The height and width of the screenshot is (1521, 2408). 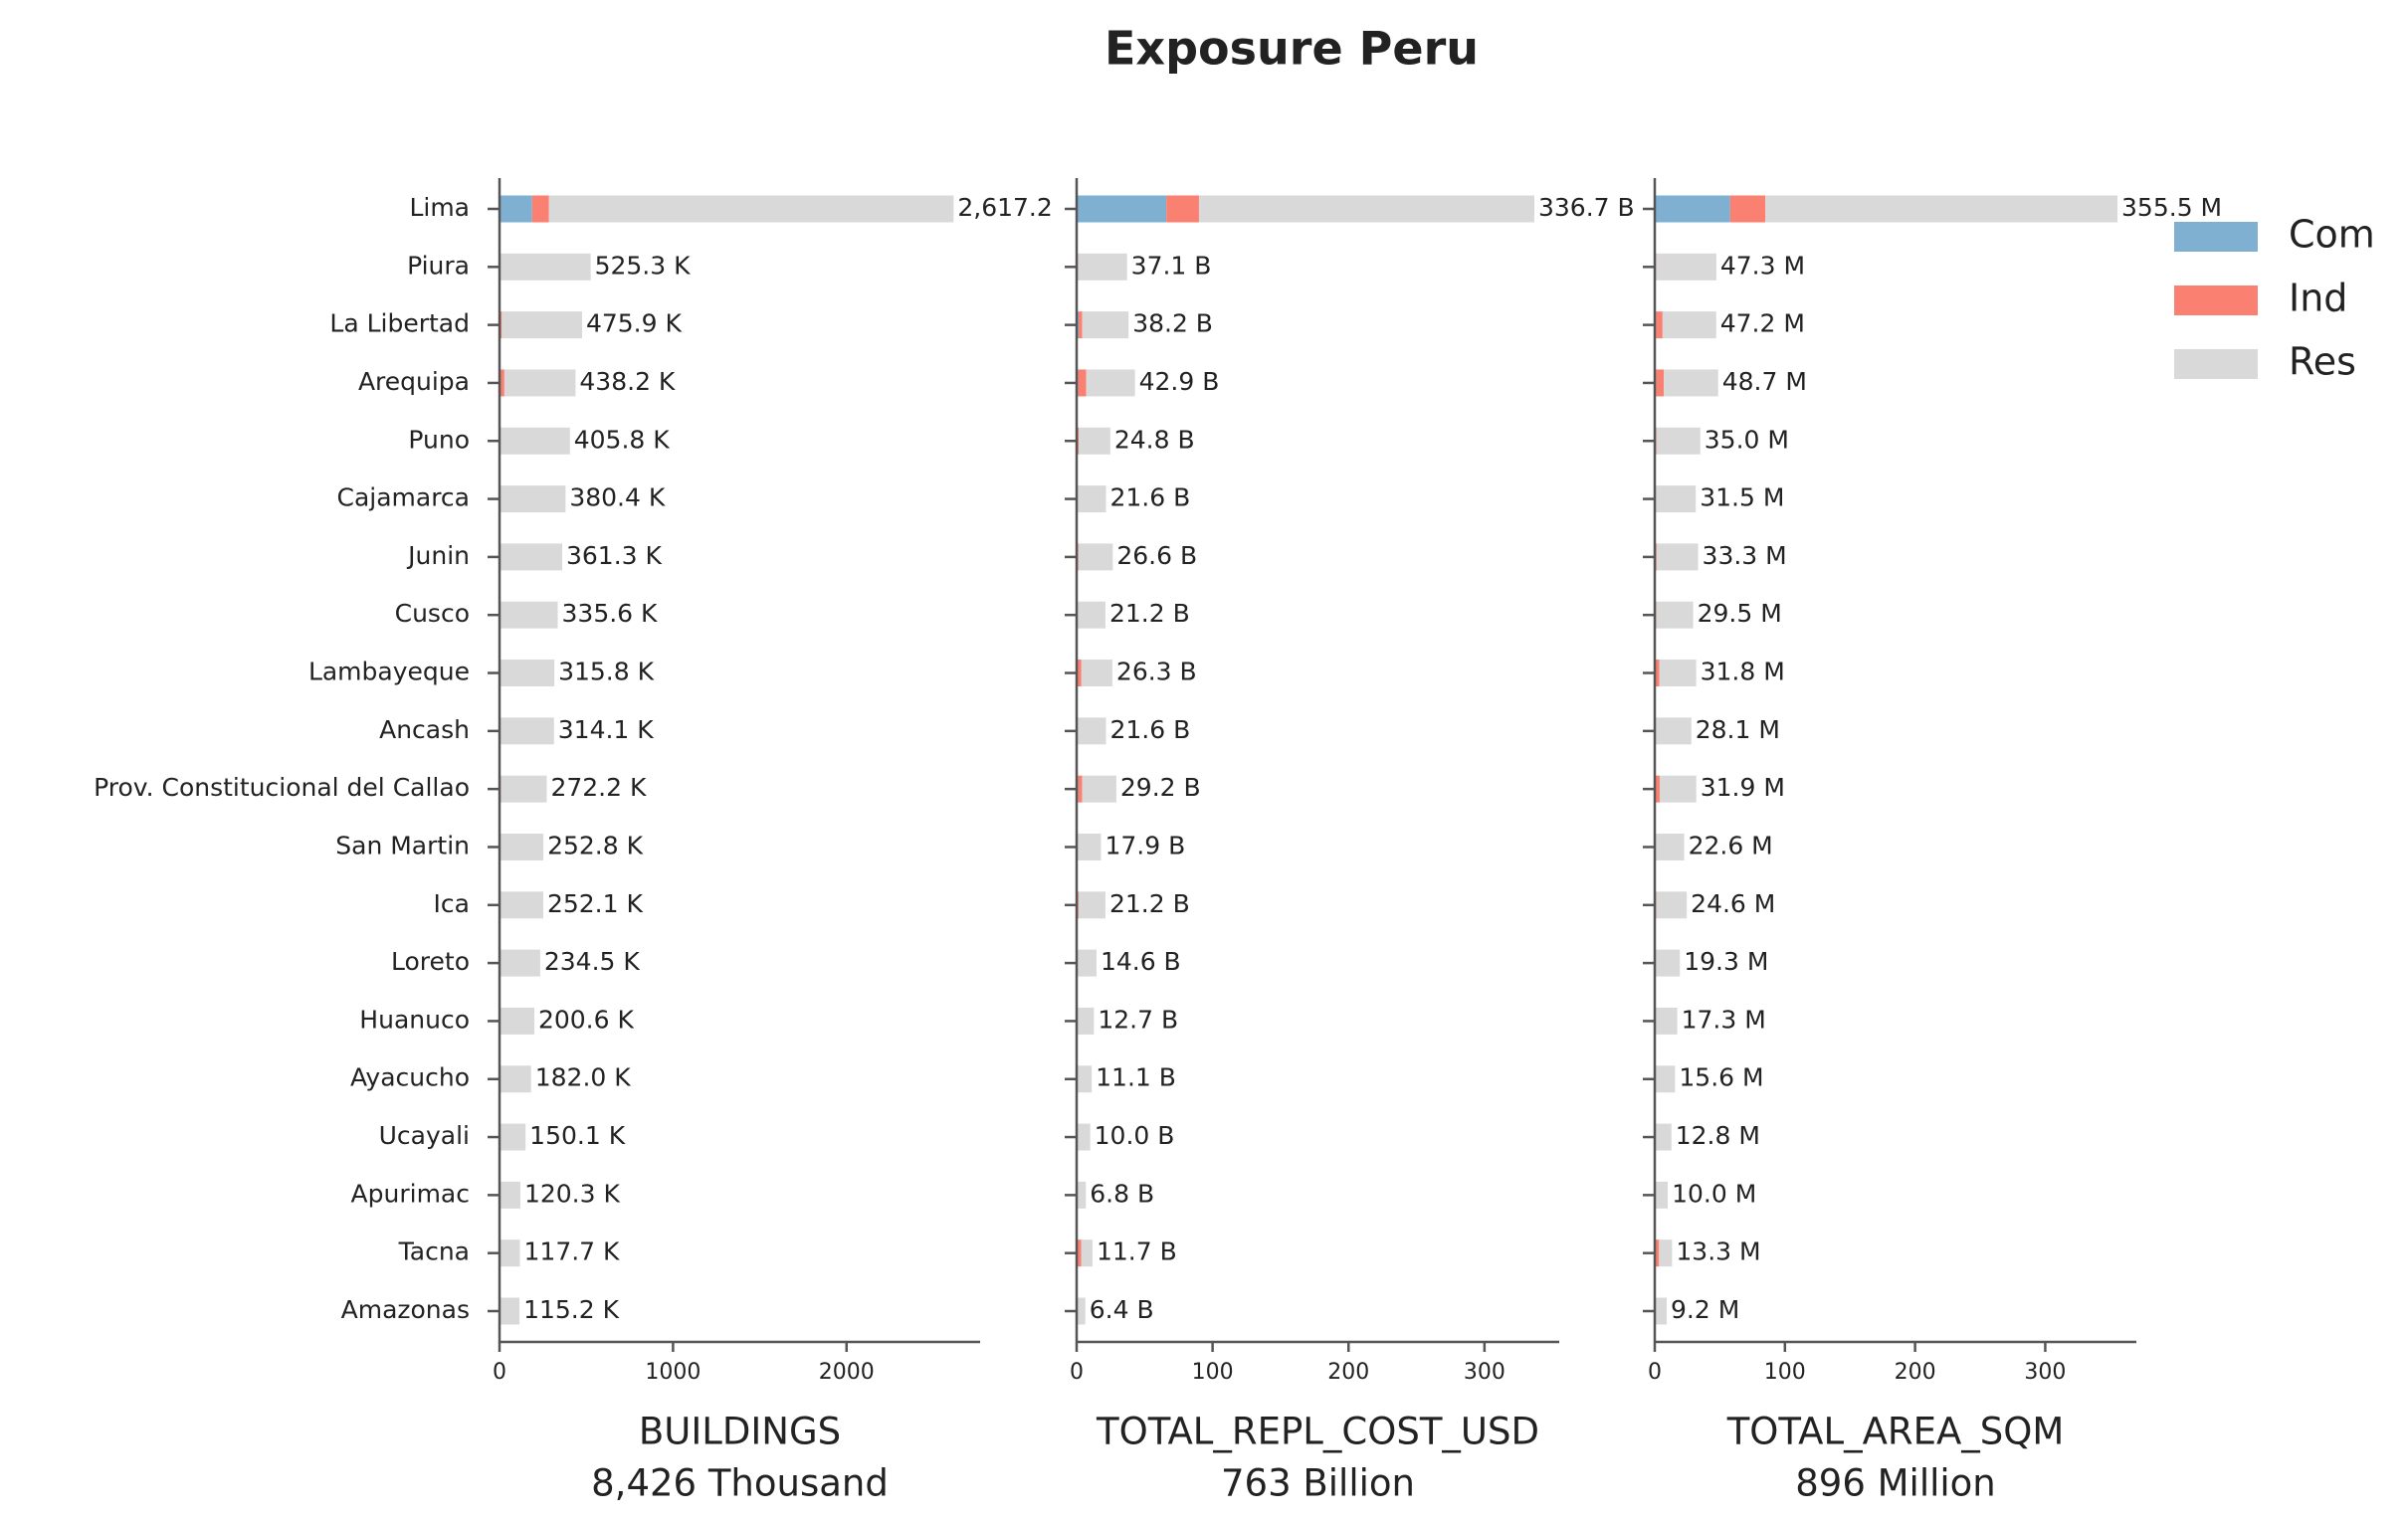 What do you see at coordinates (2045, 1373) in the screenshot?
I see `x-tick-label: 300` at bounding box center [2045, 1373].